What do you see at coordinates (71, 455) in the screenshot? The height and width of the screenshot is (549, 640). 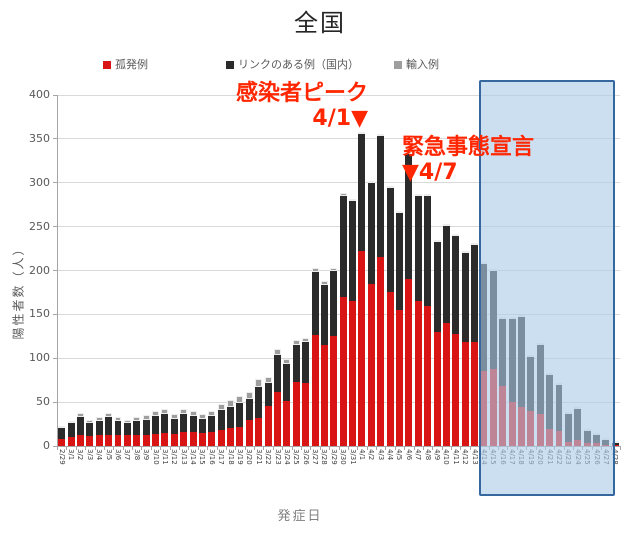 I see `x-tick-label-3/1: 3/1` at bounding box center [71, 455].